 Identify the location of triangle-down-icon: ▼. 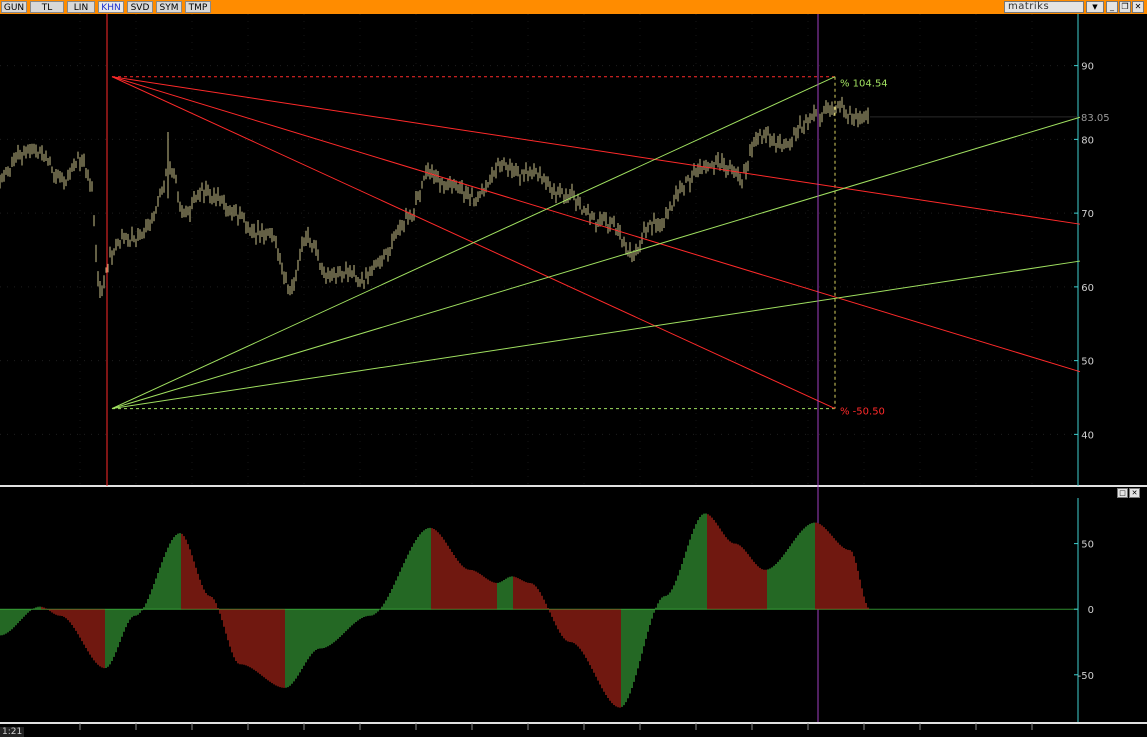
(1095, 7).